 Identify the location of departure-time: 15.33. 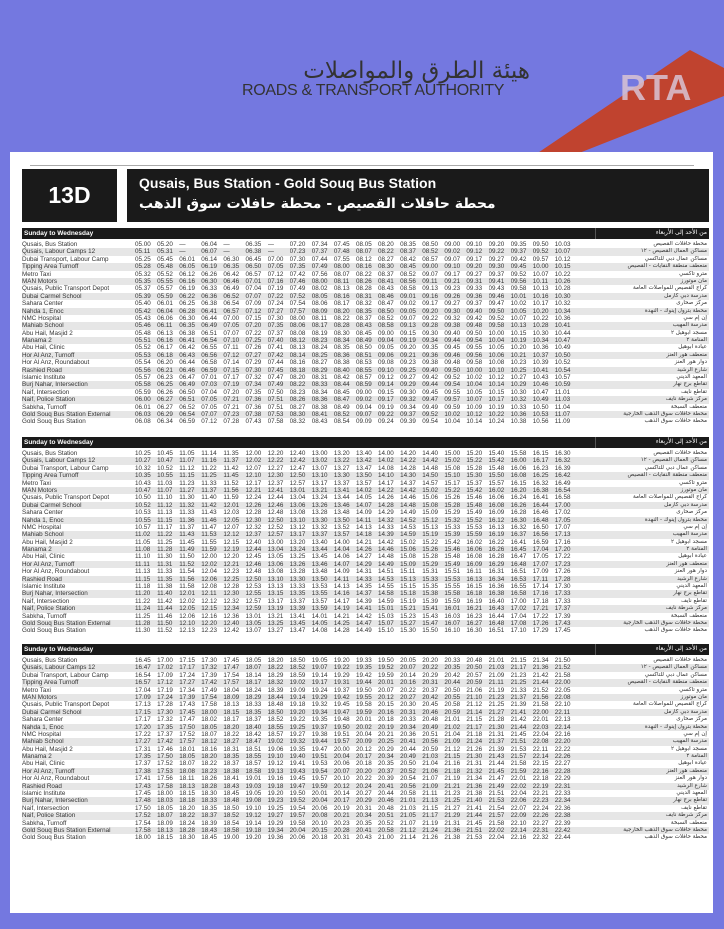
(430, 579).